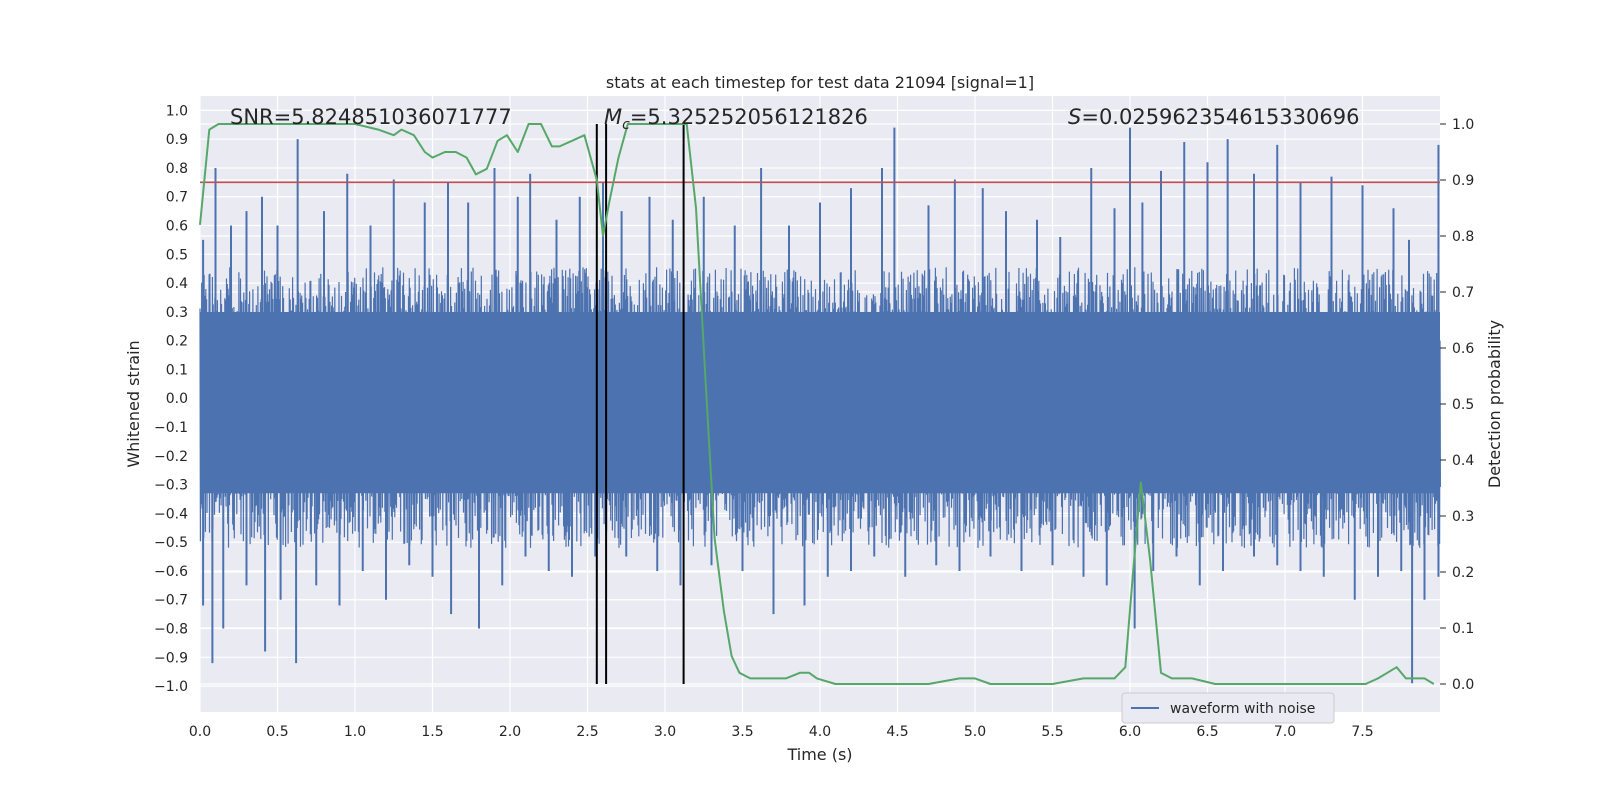 This screenshot has width=1600, height=800. What do you see at coordinates (171, 543) in the screenshot?
I see `left-y-tick-label: −0.5` at bounding box center [171, 543].